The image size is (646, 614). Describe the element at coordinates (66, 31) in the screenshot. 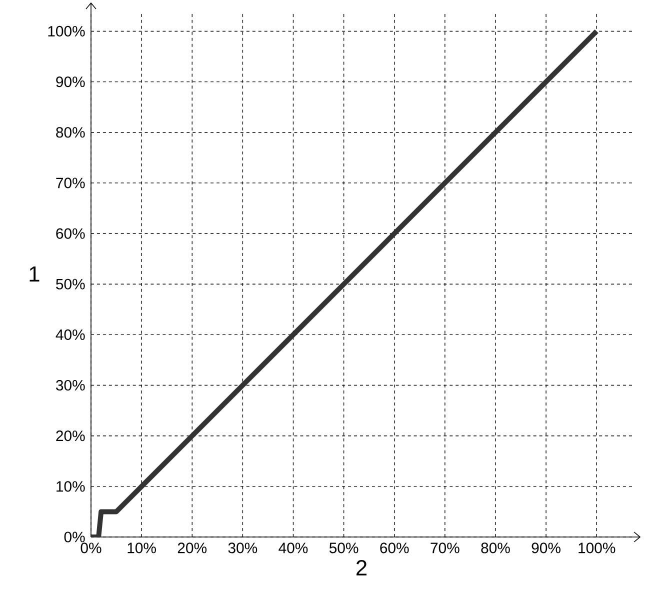

I see `y-tick-label: 100%` at that location.